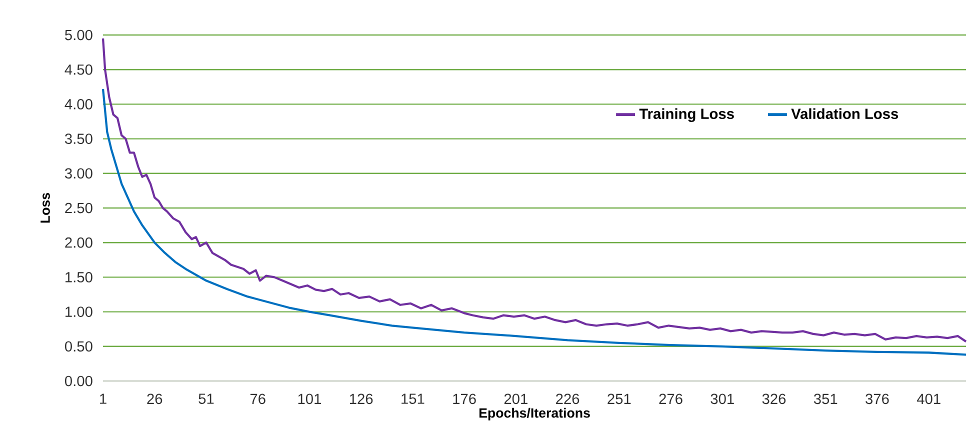  What do you see at coordinates (361, 399) in the screenshot?
I see `x-tick-label: 126` at bounding box center [361, 399].